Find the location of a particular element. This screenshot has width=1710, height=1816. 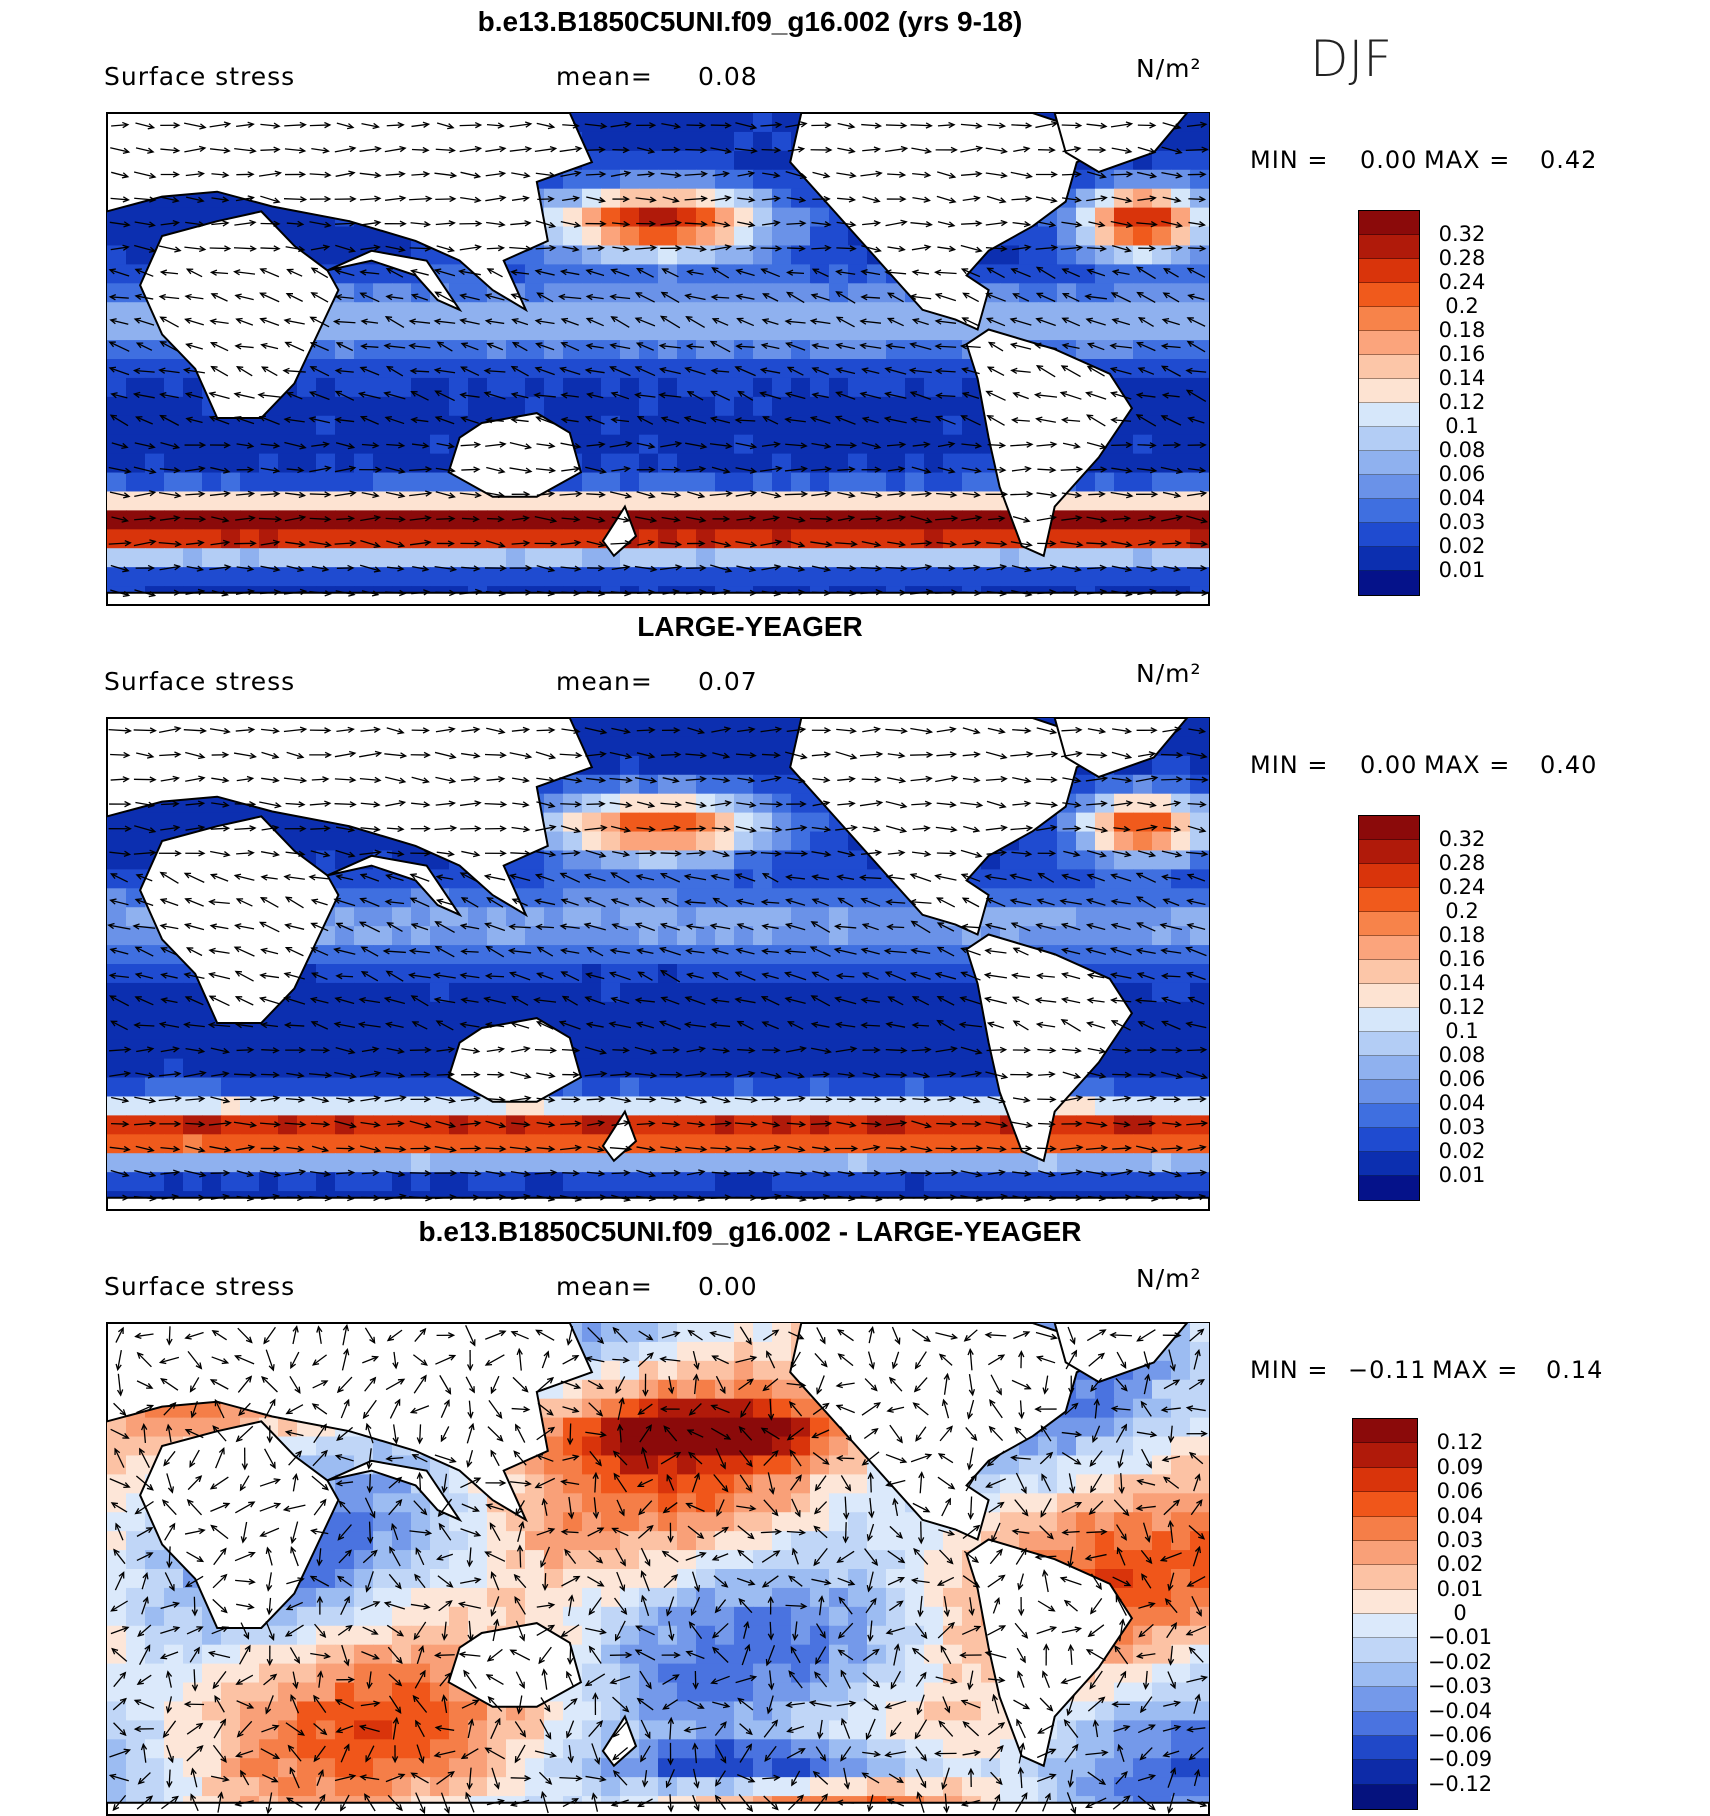

colorbar-tick-label: 0.1 is located at coordinates (1462, 426).